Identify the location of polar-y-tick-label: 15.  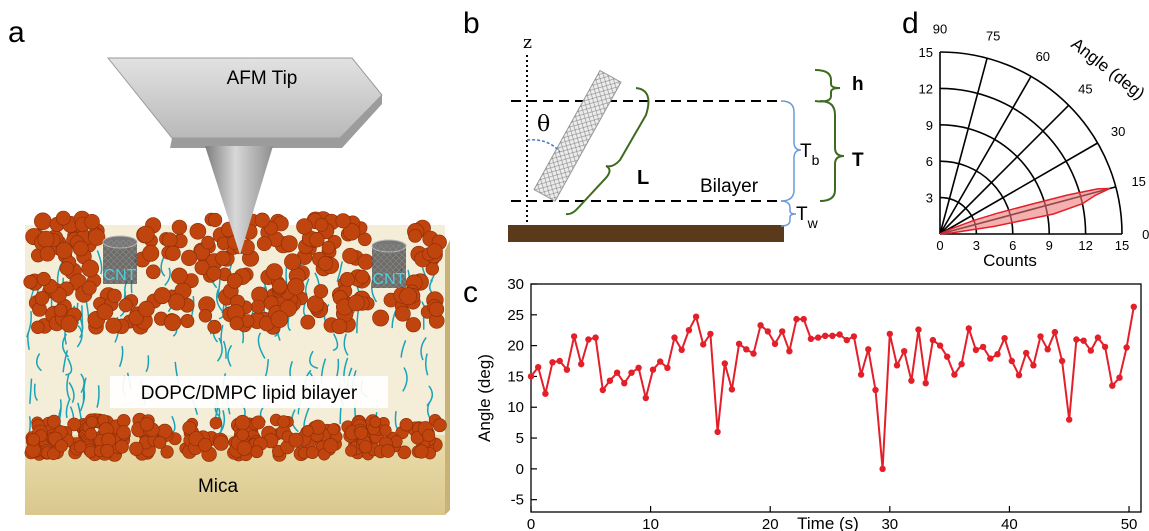
(926, 52).